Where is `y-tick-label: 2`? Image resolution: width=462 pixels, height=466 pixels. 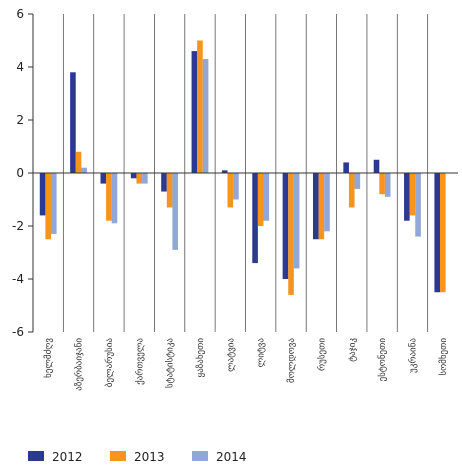 y-tick-label: 2 is located at coordinates (20, 120).